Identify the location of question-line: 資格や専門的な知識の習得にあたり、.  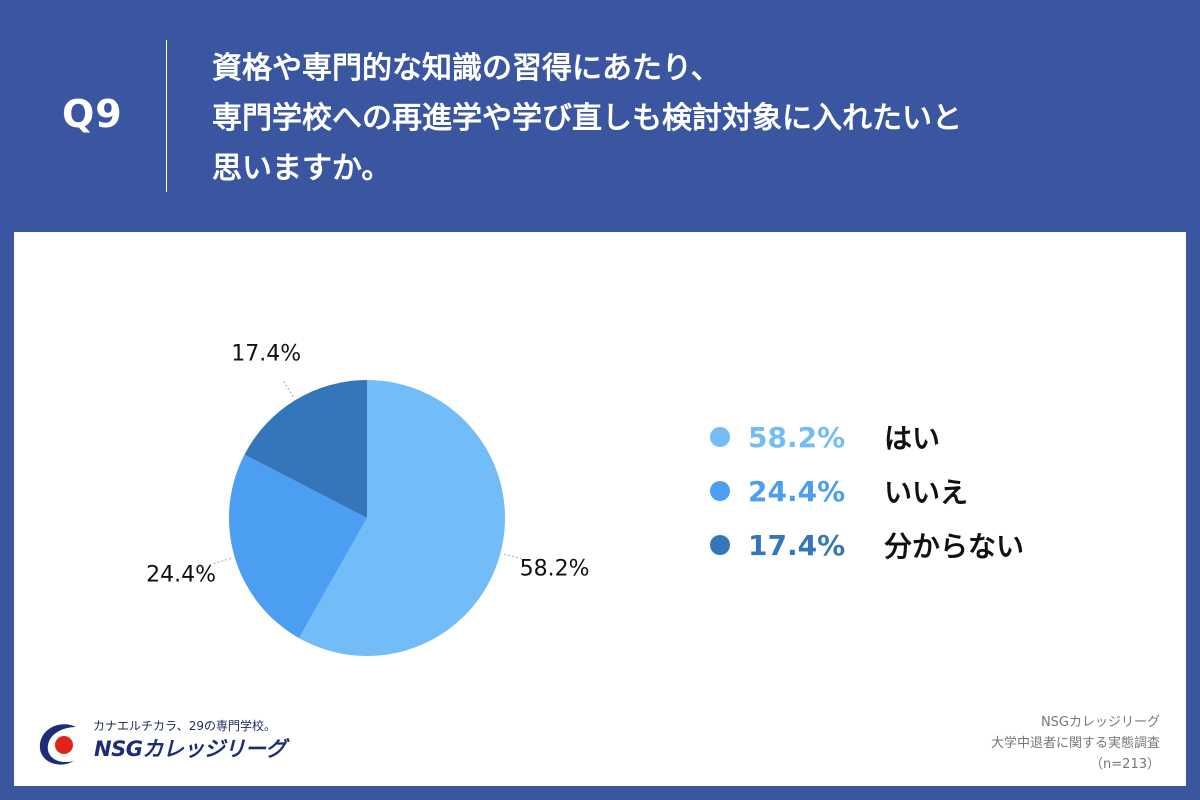
(466, 68).